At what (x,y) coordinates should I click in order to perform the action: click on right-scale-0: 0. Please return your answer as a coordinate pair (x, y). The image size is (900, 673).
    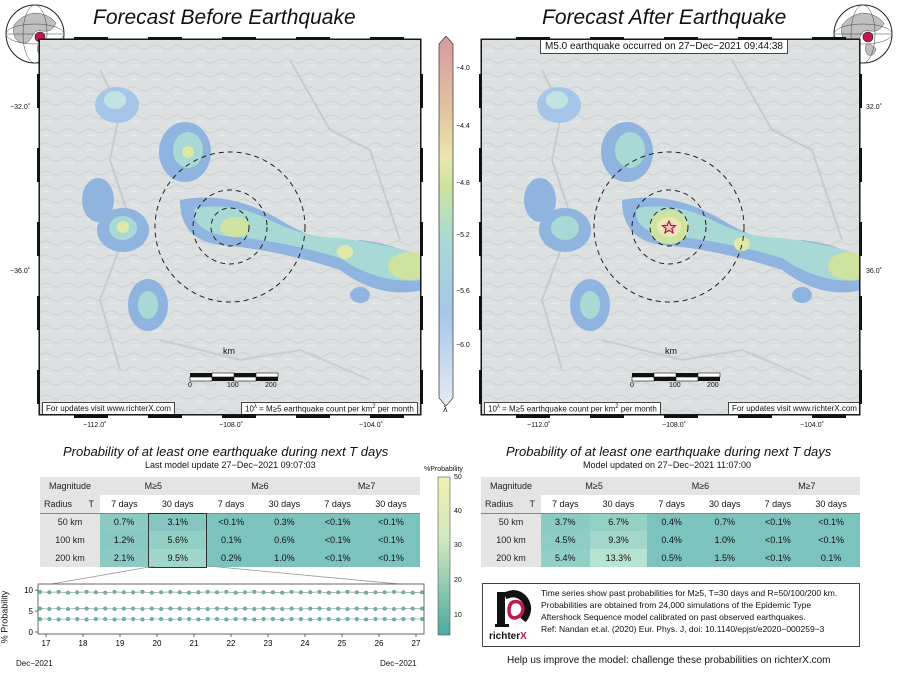
    Looking at the image, I should click on (632, 385).